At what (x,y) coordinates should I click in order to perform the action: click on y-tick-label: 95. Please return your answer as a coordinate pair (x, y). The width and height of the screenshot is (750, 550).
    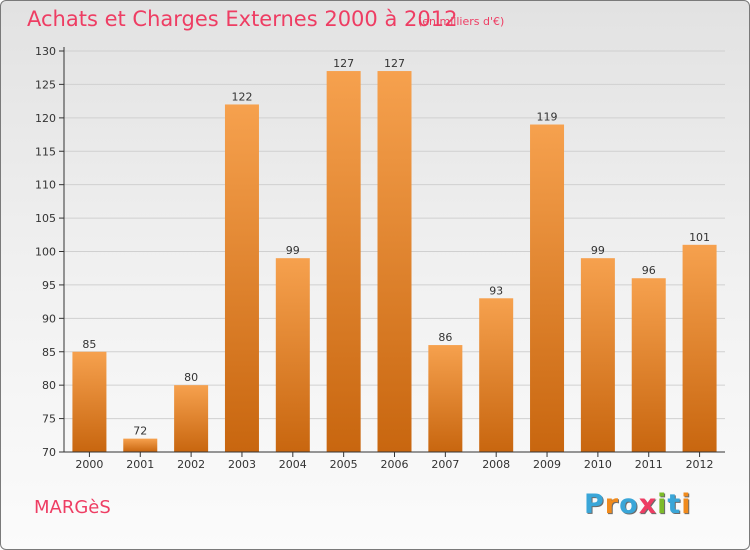
    Looking at the image, I should click on (49, 285).